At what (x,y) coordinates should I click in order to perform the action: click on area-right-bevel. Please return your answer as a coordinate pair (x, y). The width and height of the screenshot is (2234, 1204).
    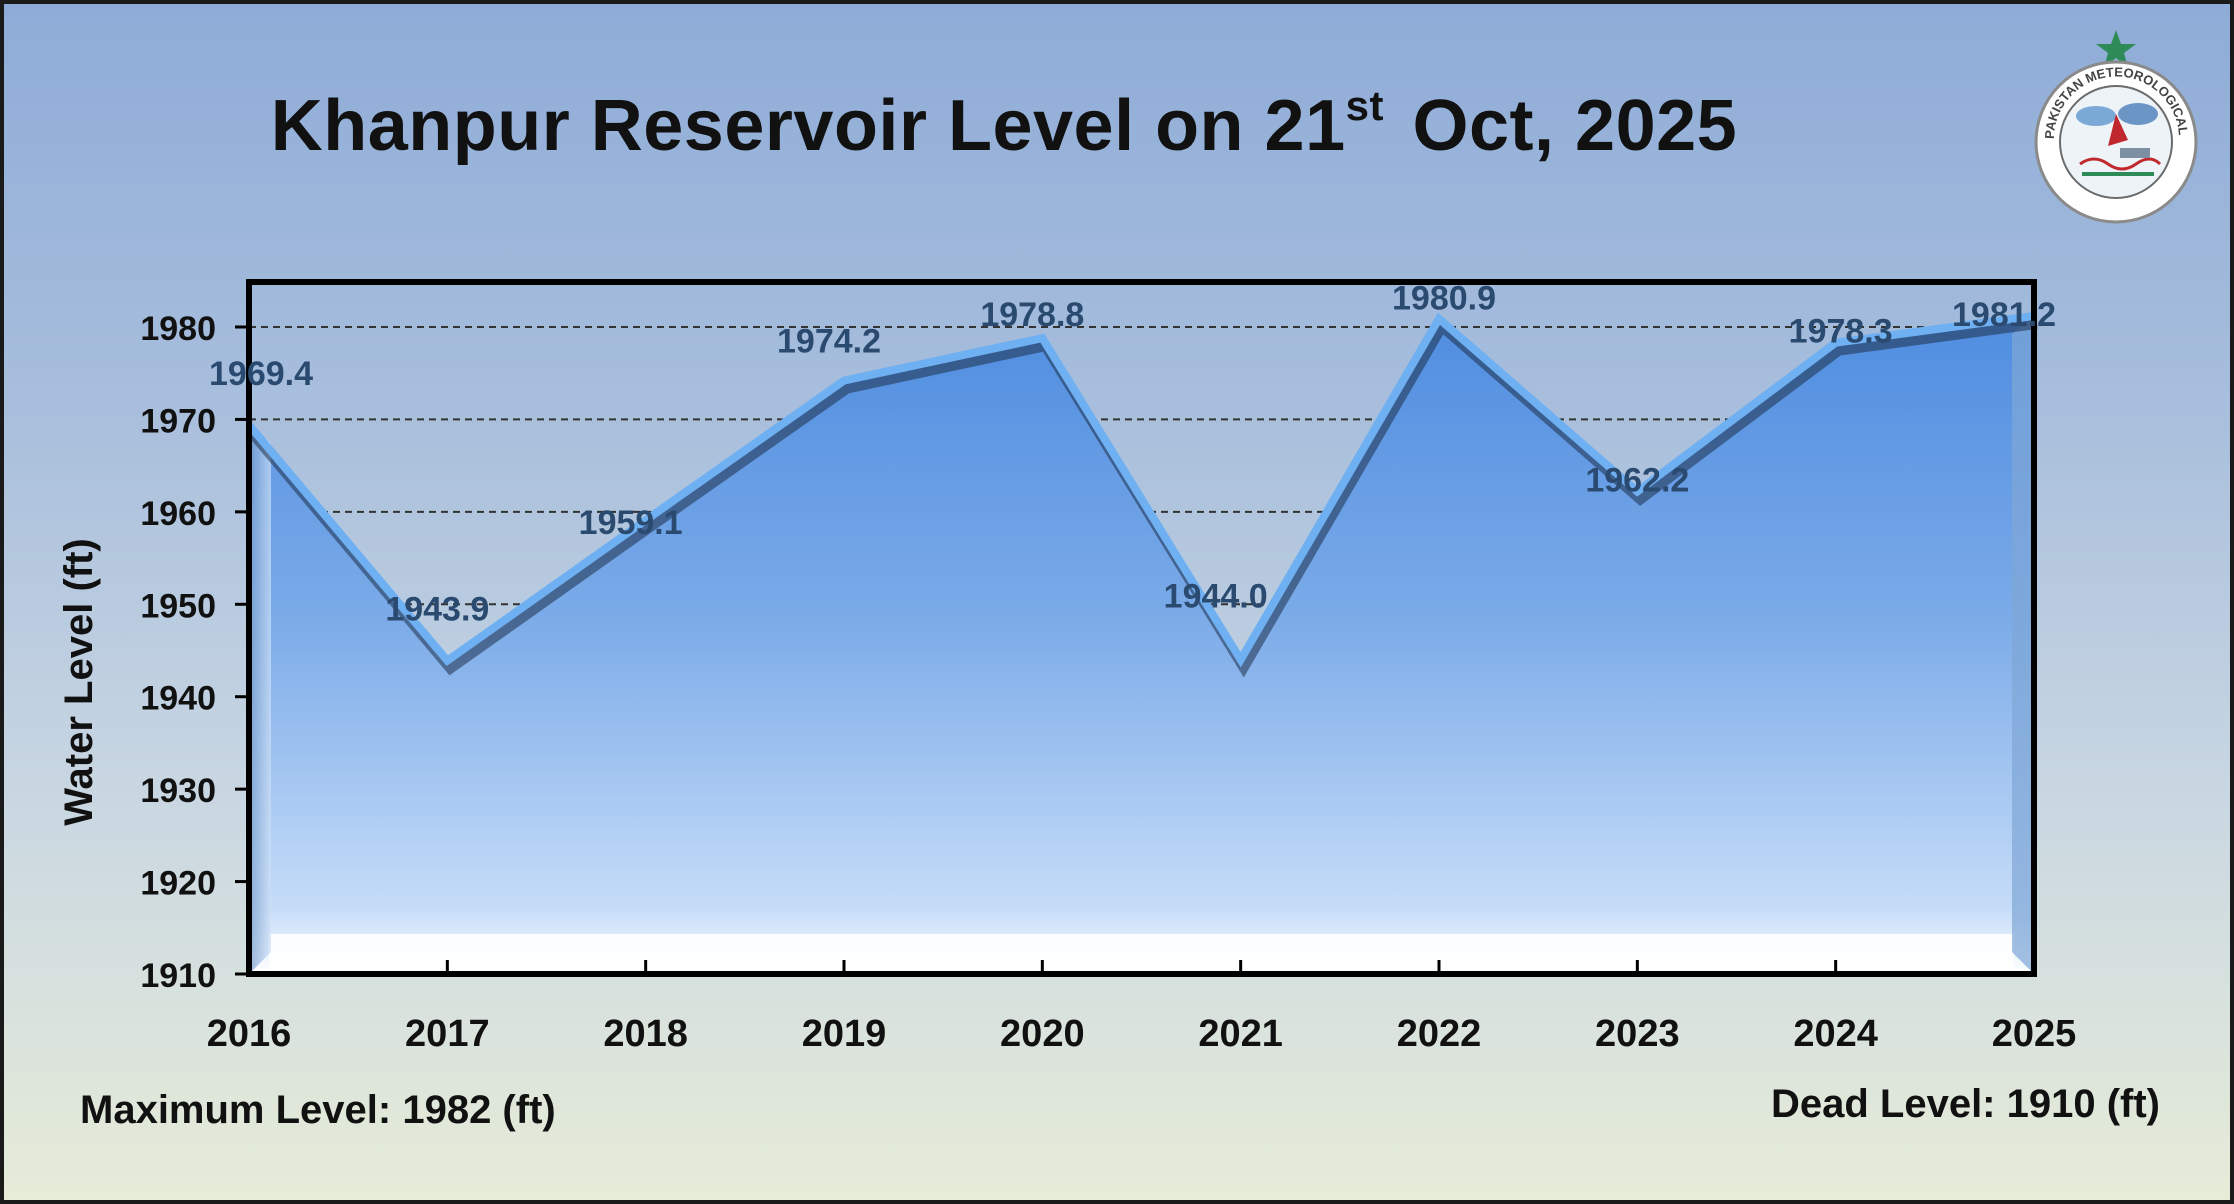
    Looking at the image, I should click on (2023, 644).